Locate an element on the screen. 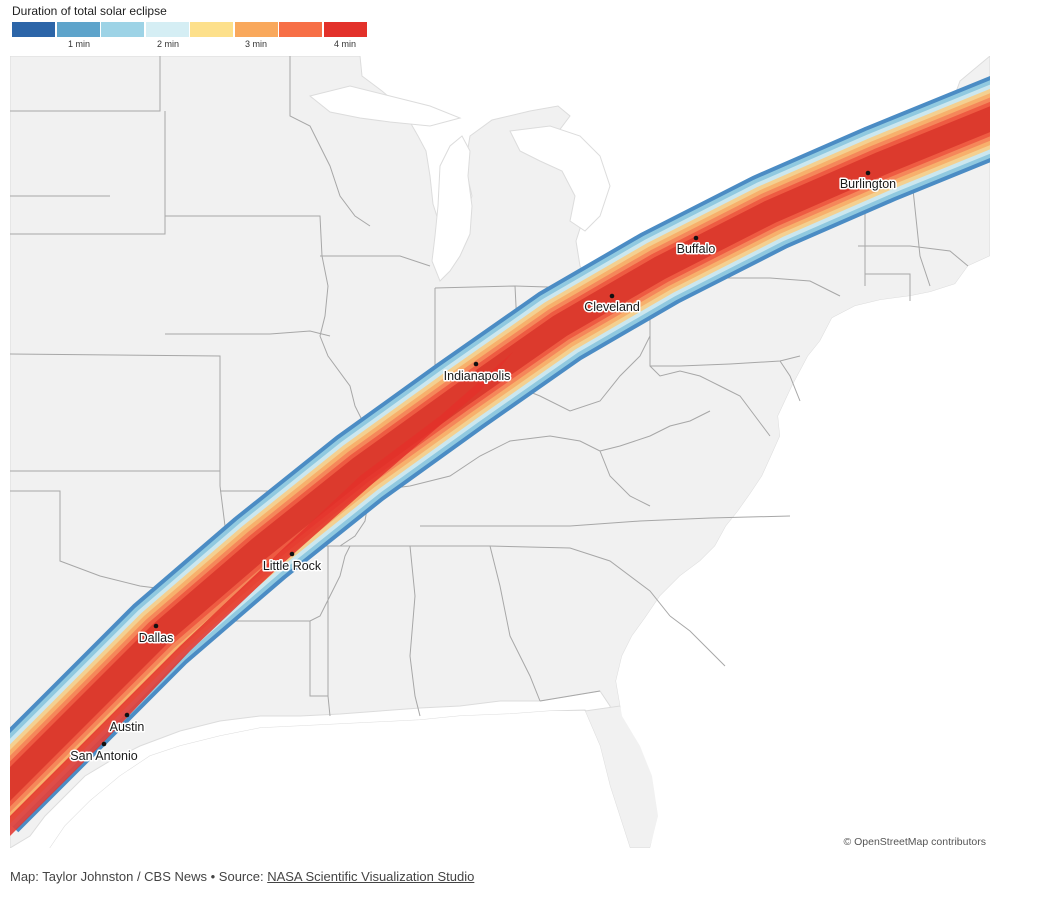  city-austin: Austin is located at coordinates (127, 724).